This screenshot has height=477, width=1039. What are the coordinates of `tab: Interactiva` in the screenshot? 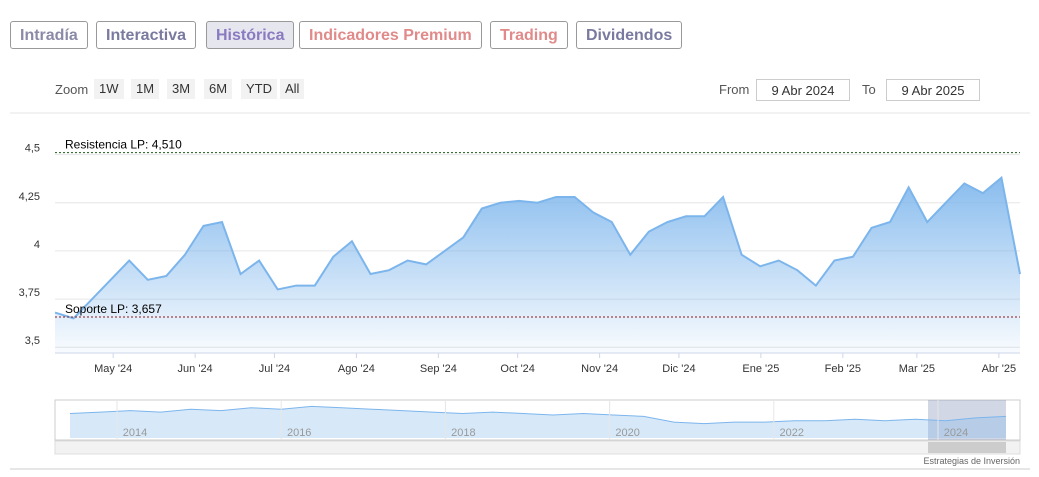 It's located at (146, 35).